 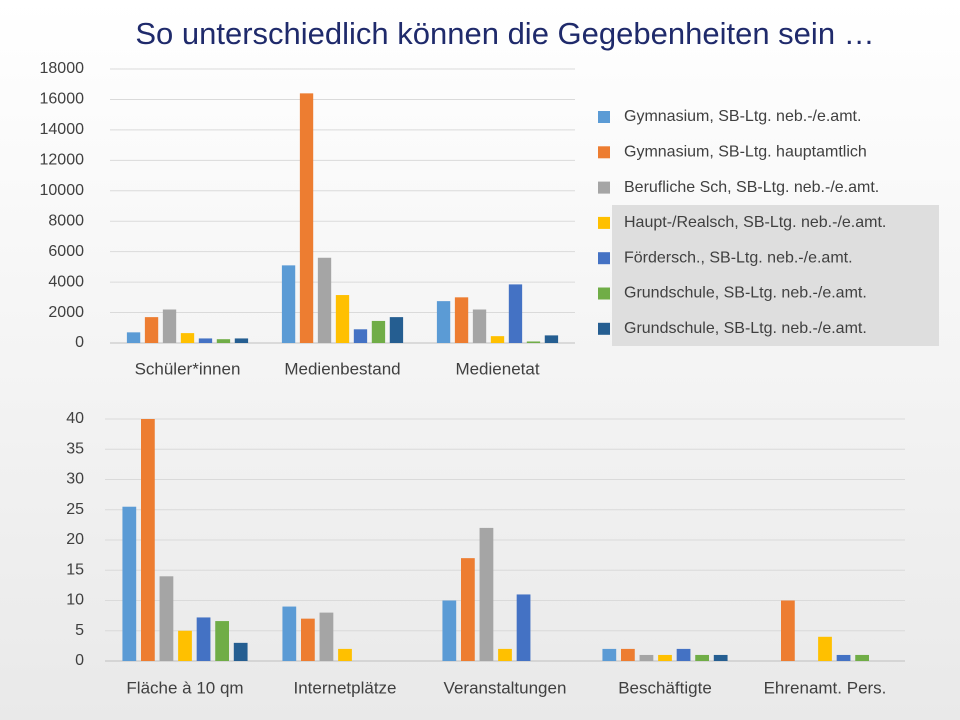 I want to click on y-tick-label: 5, so click(x=79, y=630).